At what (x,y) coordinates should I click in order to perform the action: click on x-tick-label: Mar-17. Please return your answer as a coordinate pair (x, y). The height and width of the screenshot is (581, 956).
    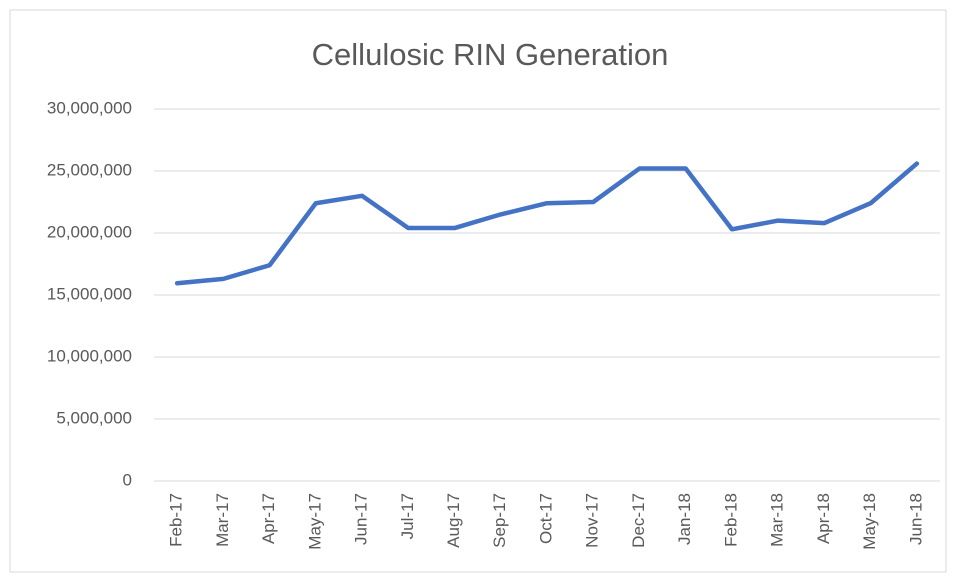
    Looking at the image, I should click on (222, 520).